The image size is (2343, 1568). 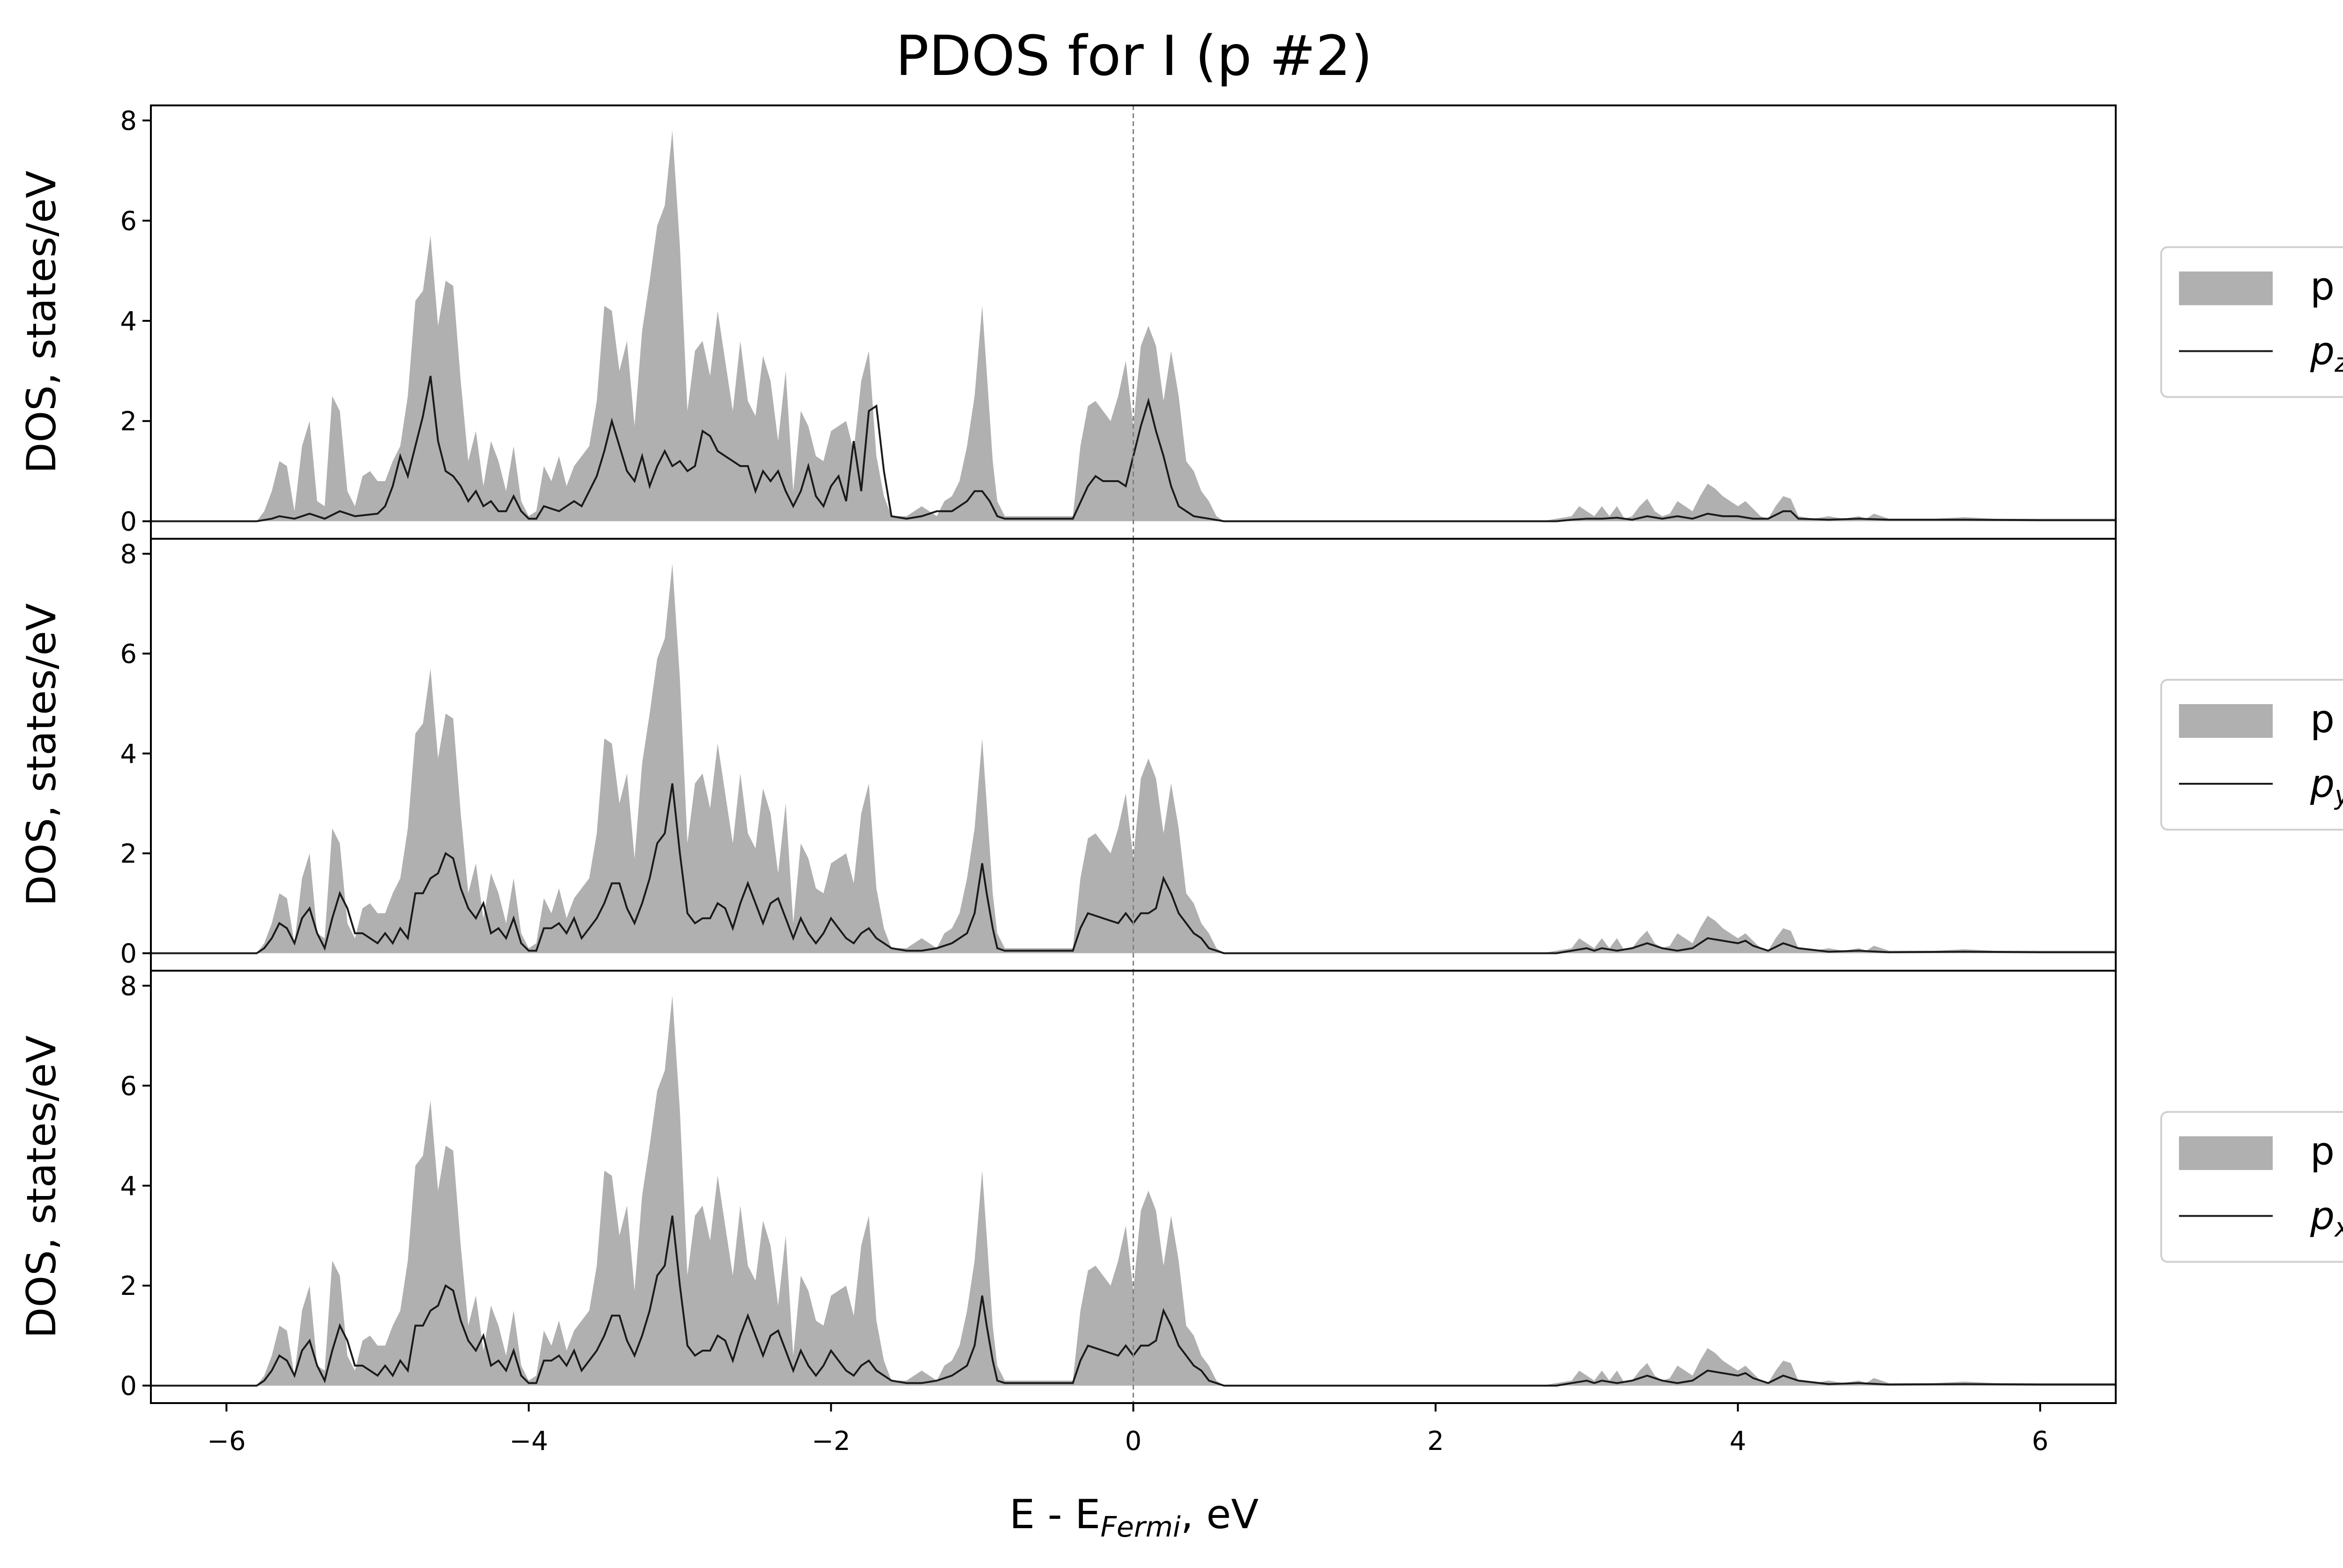 What do you see at coordinates (1738, 1441) in the screenshot?
I see `x-tick-label: 4` at bounding box center [1738, 1441].